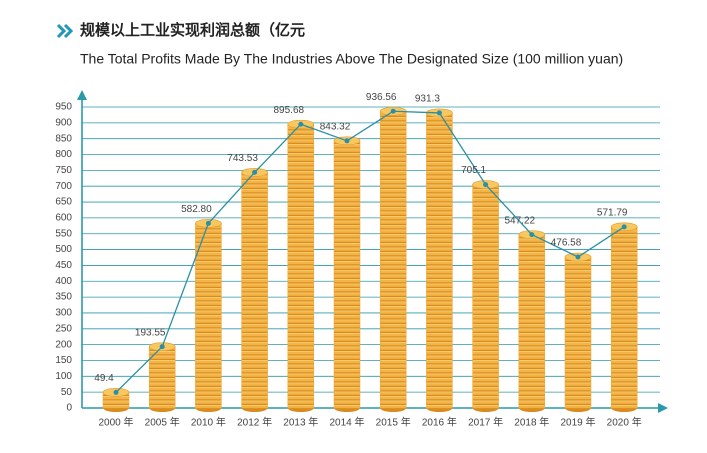 This screenshot has height=453, width=707. Describe the element at coordinates (254, 422) in the screenshot. I see `x-tick-label: 2012 年` at that location.